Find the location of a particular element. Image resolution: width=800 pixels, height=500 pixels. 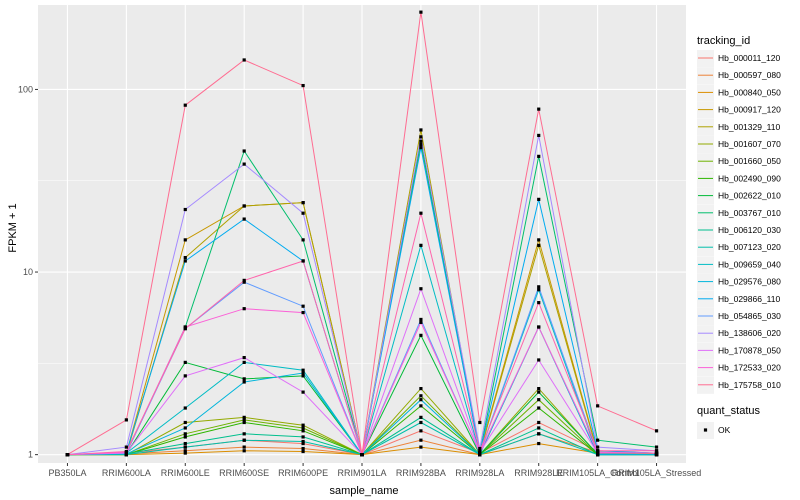

legend-label: Hb_007123_020 is located at coordinates (749, 247).